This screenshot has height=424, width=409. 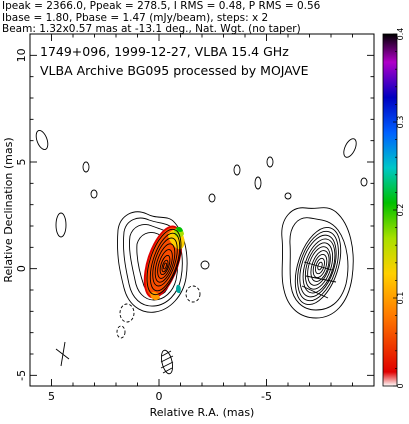 I want to click on core-inner-contours, so click(x=164, y=262).